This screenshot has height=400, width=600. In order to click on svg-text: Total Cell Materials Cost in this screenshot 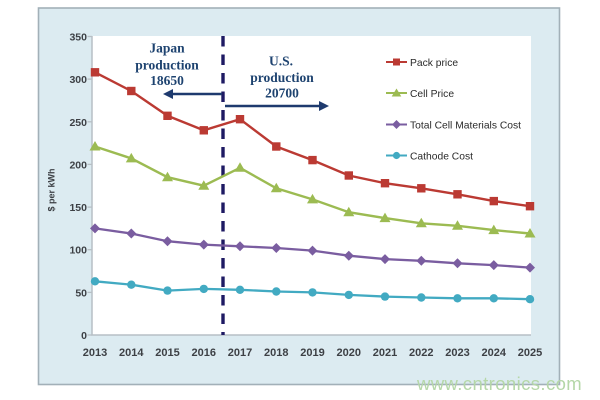, I will do `click(465, 126)`.